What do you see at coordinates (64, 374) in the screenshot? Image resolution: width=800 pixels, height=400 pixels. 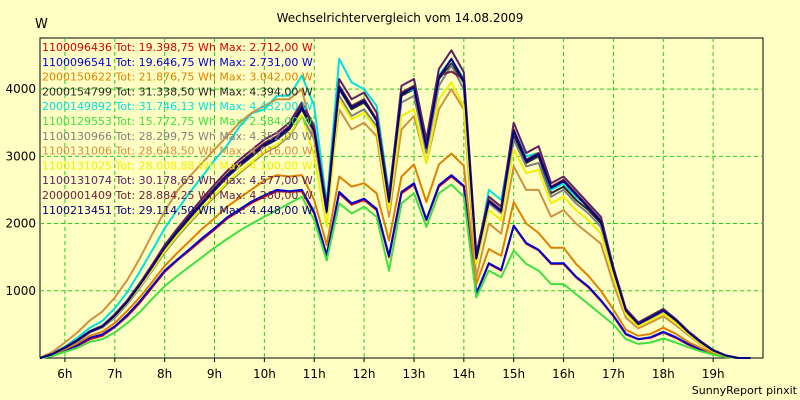 I see `x-tick-label: 6h` at bounding box center [64, 374].